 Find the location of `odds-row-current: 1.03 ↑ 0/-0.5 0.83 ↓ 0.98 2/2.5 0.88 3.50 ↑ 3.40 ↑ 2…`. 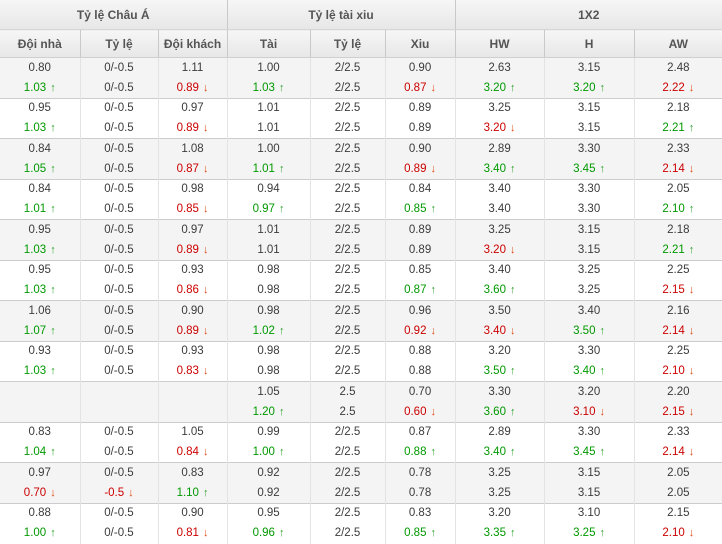

odds-row-current: 1.03 ↑ 0/-0.5 0.83 ↓ 0.98 2/2.5 0.88 3.50 ↑ 3.40 ↑ 2… is located at coordinates (361, 371).